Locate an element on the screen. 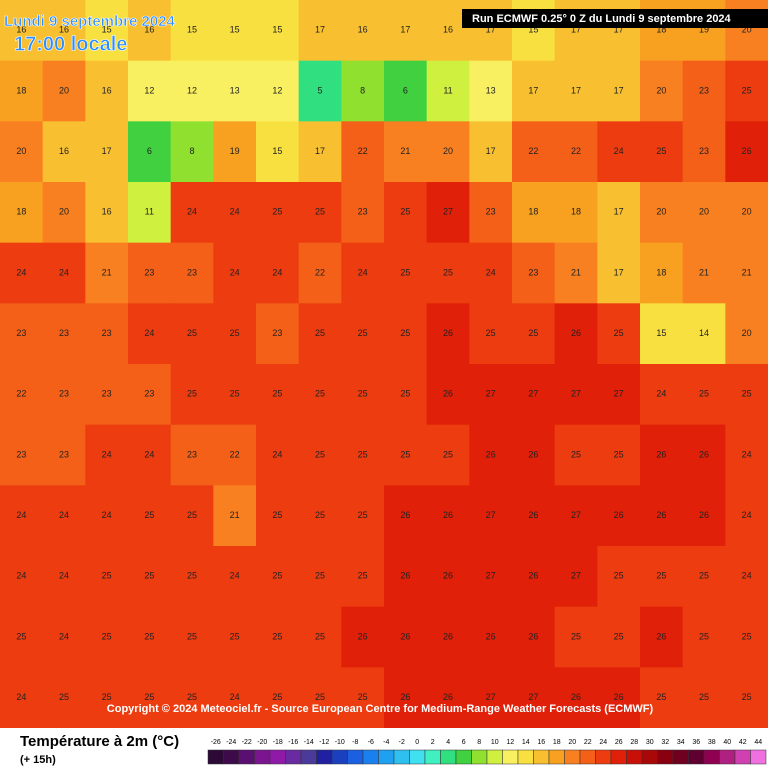 This screenshot has width=768, height=773. scale-tick-label: -14 is located at coordinates (309, 742).